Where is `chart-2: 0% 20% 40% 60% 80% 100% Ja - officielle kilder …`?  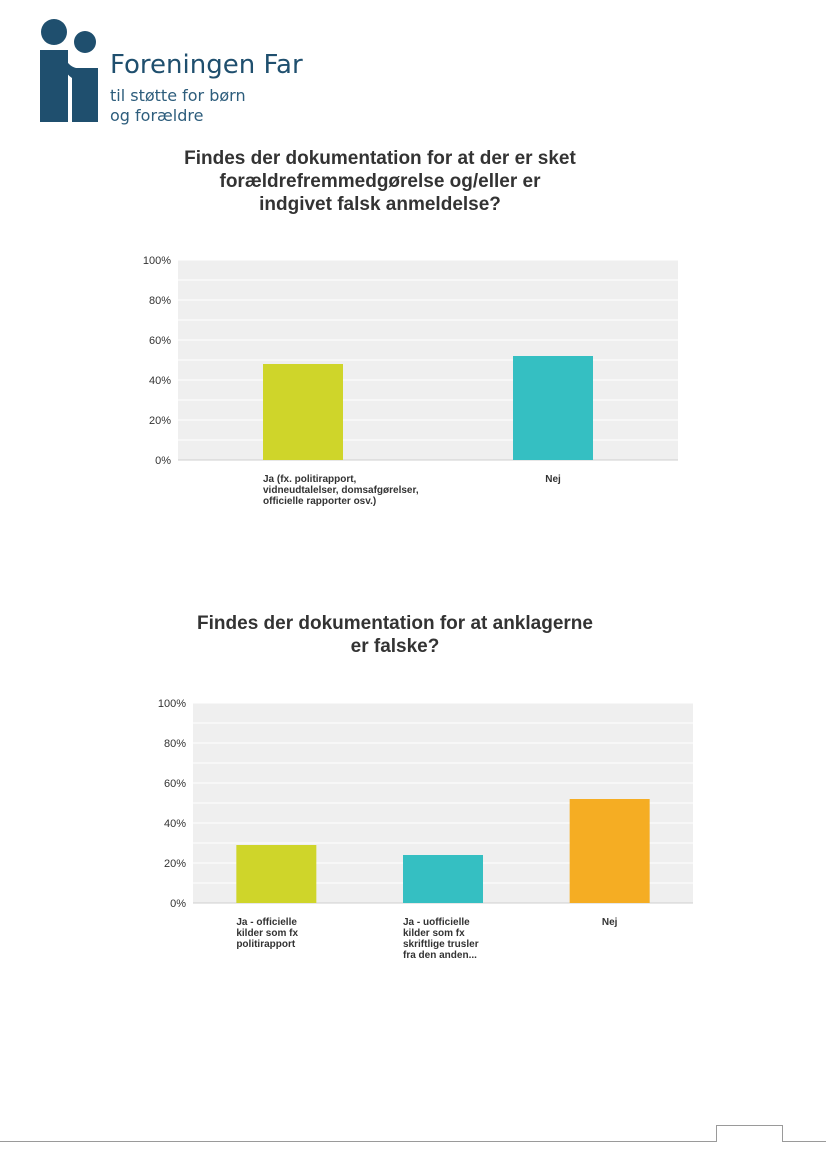 chart-2: 0% 20% 40% 60% 80% 100% Ja - officielle kilder … is located at coordinates (425, 829).